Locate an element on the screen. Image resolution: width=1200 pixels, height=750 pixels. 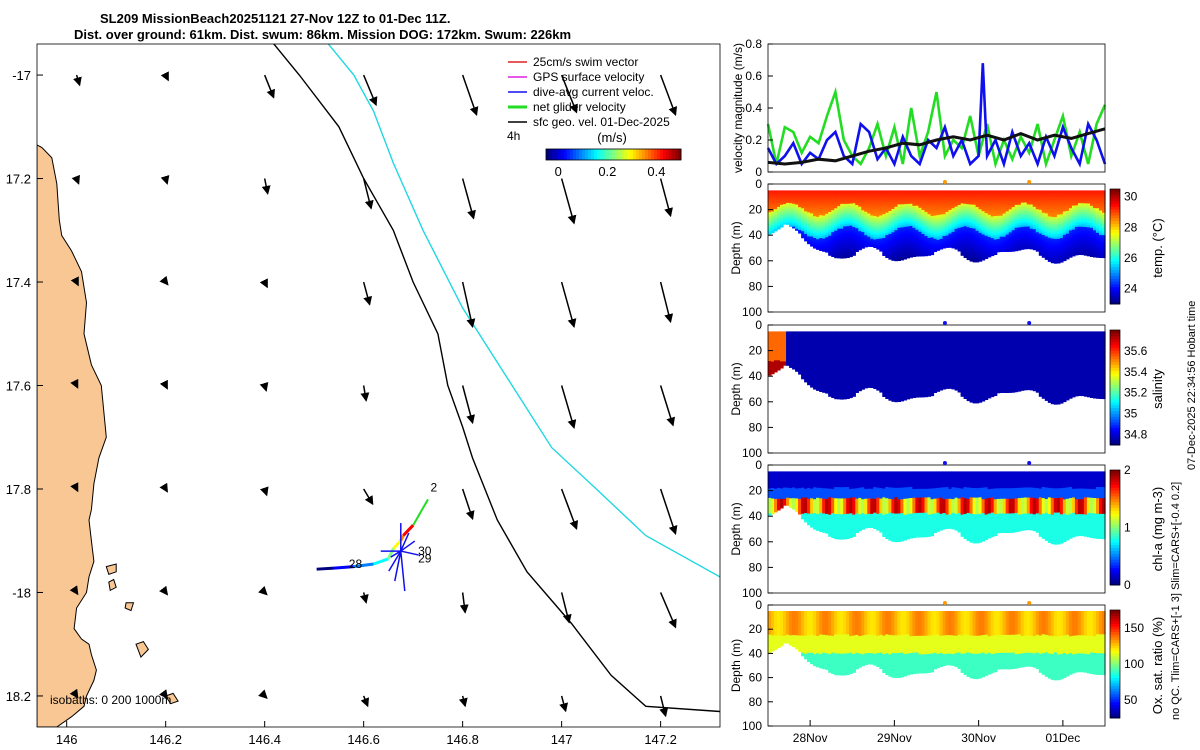
isobath-label: isobaths: 0 200 1000m is located at coordinates (110, 700).